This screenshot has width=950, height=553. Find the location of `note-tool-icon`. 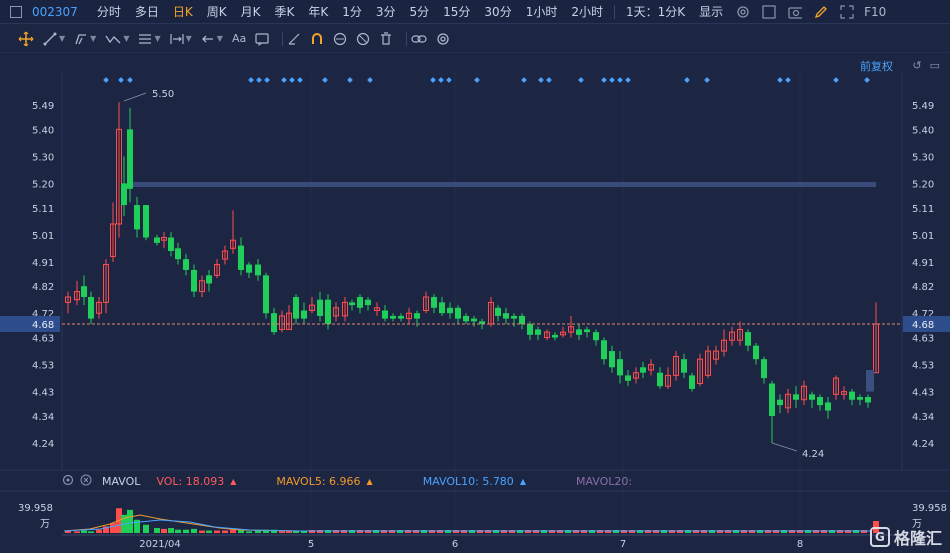

note-tool-icon is located at coordinates (262, 39).